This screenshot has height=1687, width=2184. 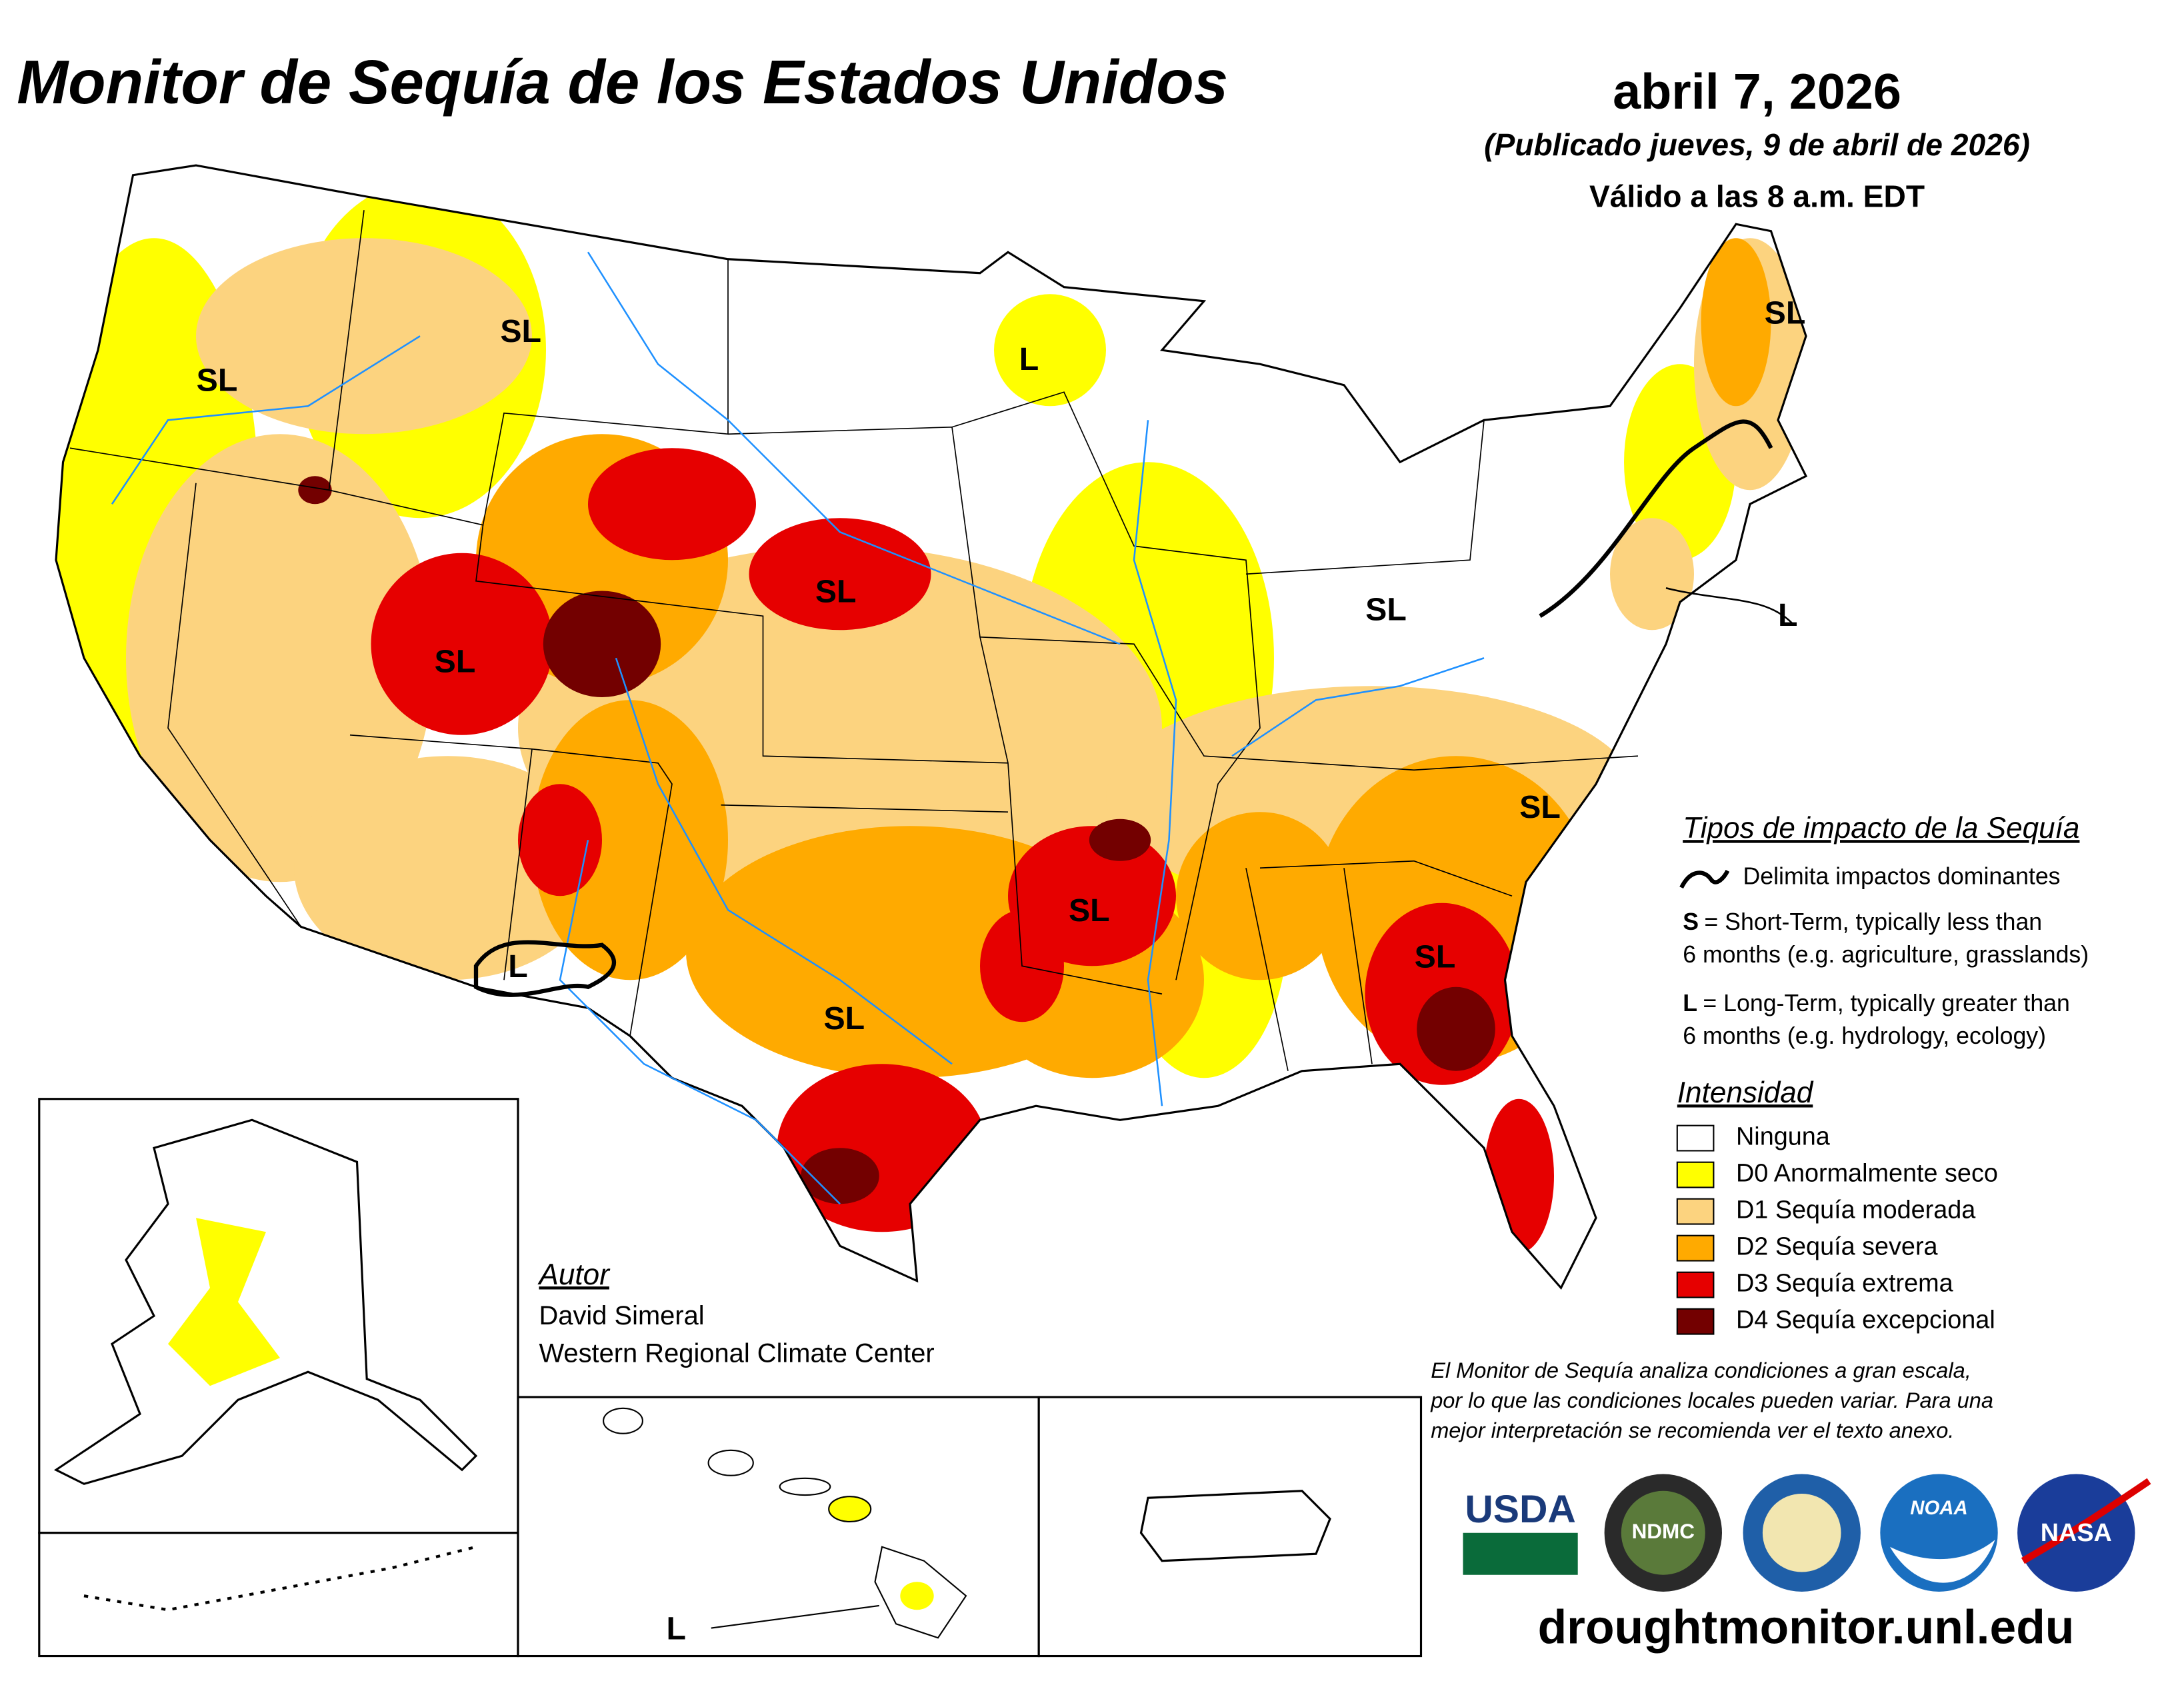 I want to click on puerto-rico, so click(x=1235, y=1526).